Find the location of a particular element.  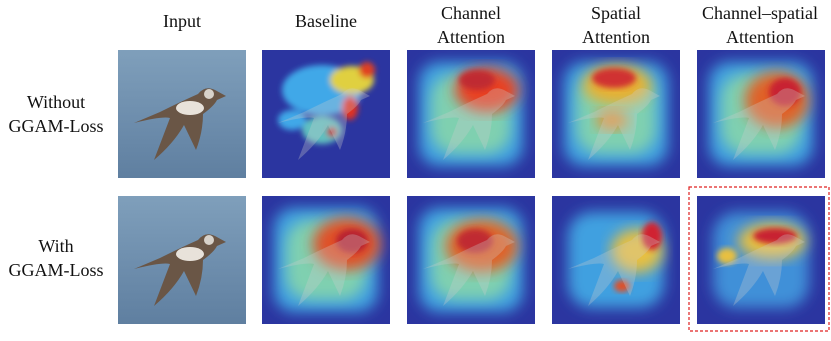

column-header: Baseline is located at coordinates (326, 21).